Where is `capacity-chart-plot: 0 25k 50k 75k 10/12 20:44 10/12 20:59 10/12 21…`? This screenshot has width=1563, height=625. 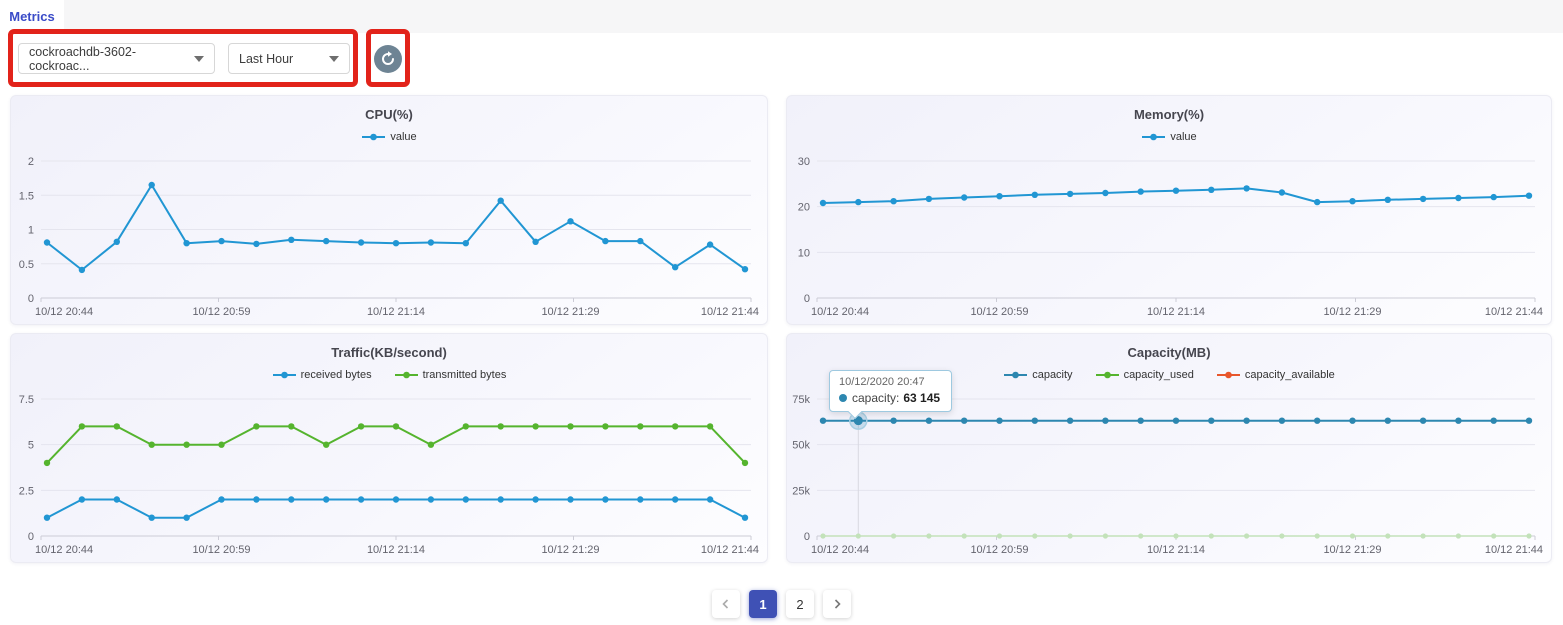 capacity-chart-plot: 0 25k 50k 75k 10/12 20:44 10/12 20:59 10/12 21… is located at coordinates (1169, 474).